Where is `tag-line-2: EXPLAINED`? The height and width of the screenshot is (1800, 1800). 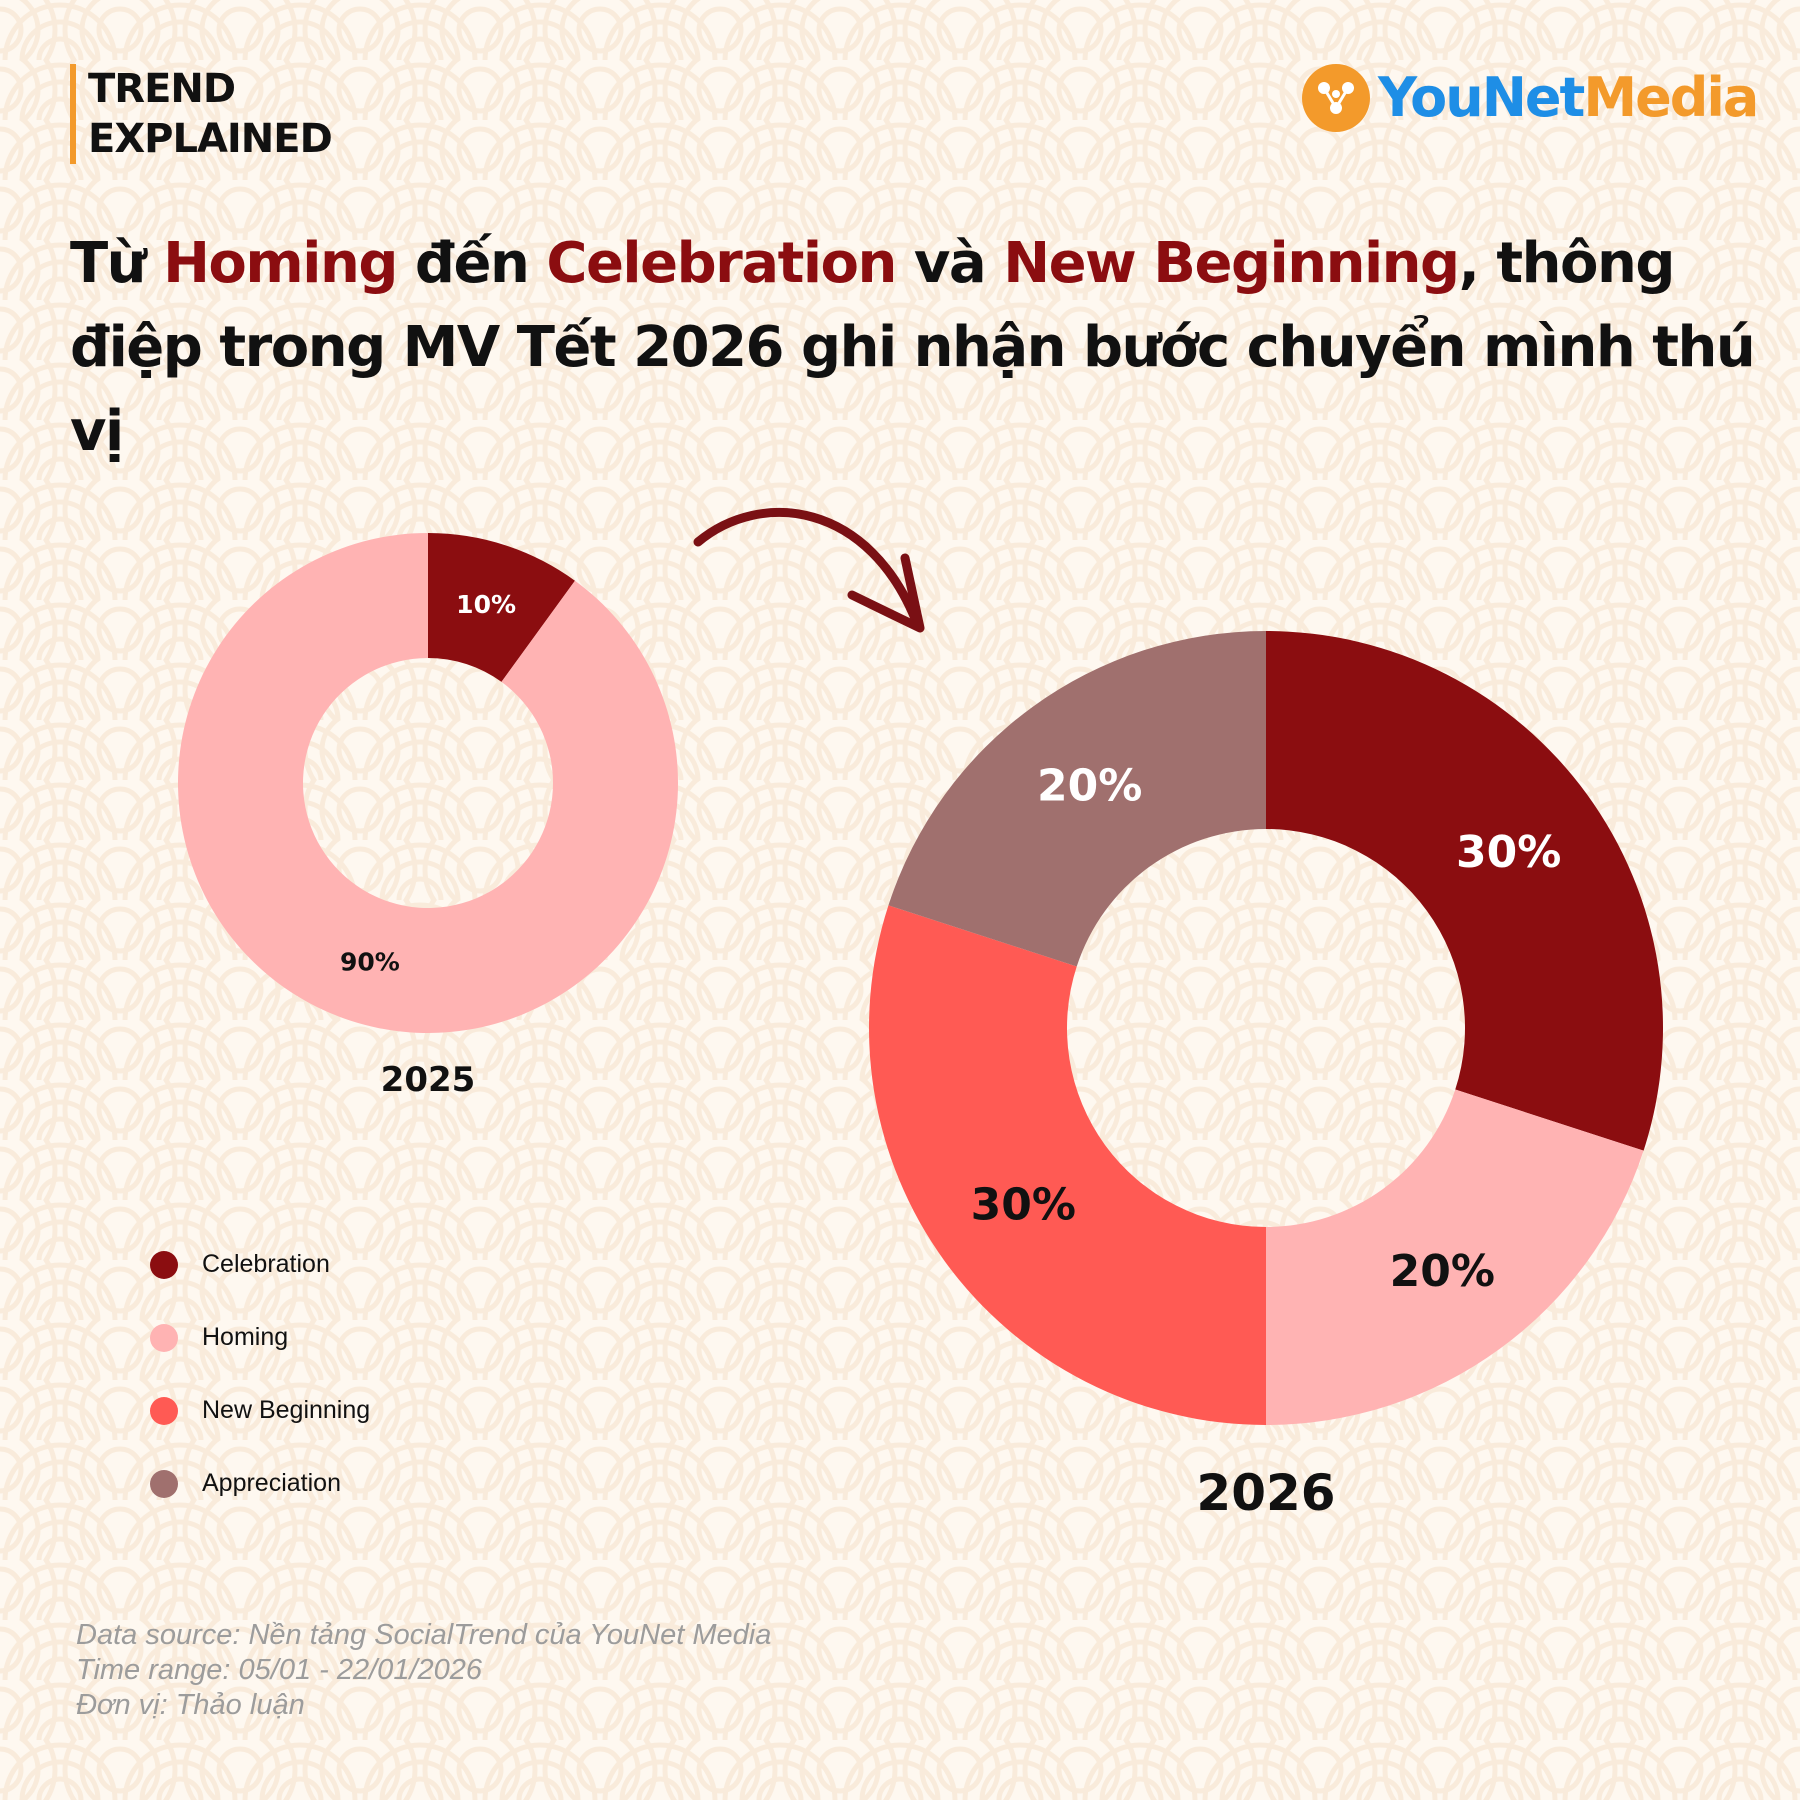
tag-line-2: EXPLAINED is located at coordinates (210, 139).